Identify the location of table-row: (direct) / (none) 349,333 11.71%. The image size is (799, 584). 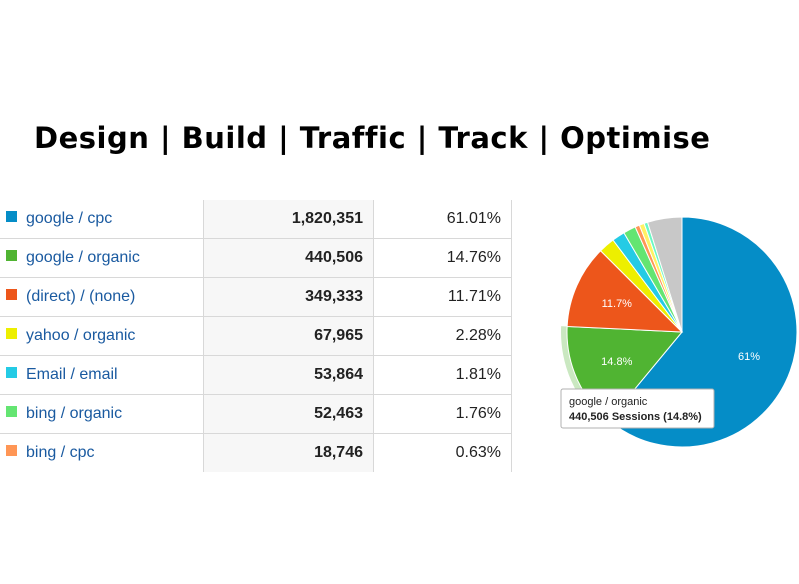
(256, 297).